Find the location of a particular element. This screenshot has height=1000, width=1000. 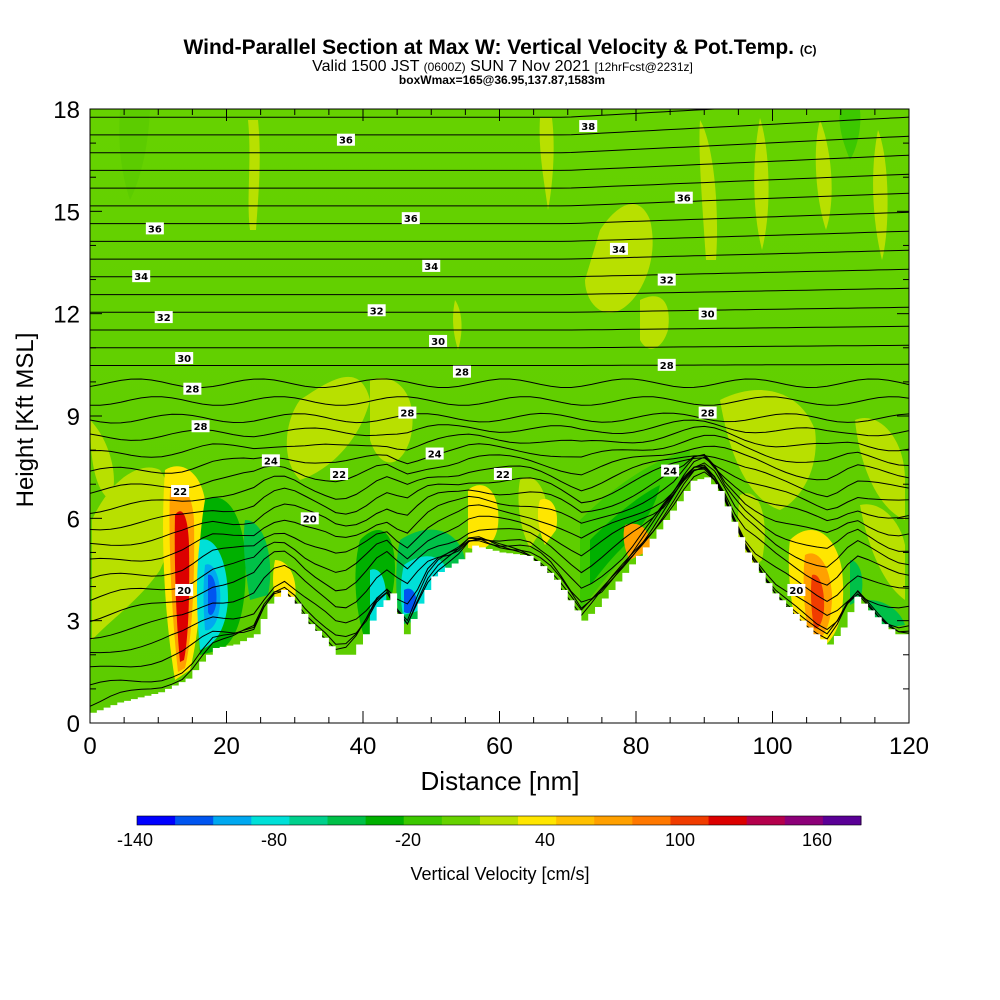

y-tick-label: 9 is located at coordinates (73, 417).